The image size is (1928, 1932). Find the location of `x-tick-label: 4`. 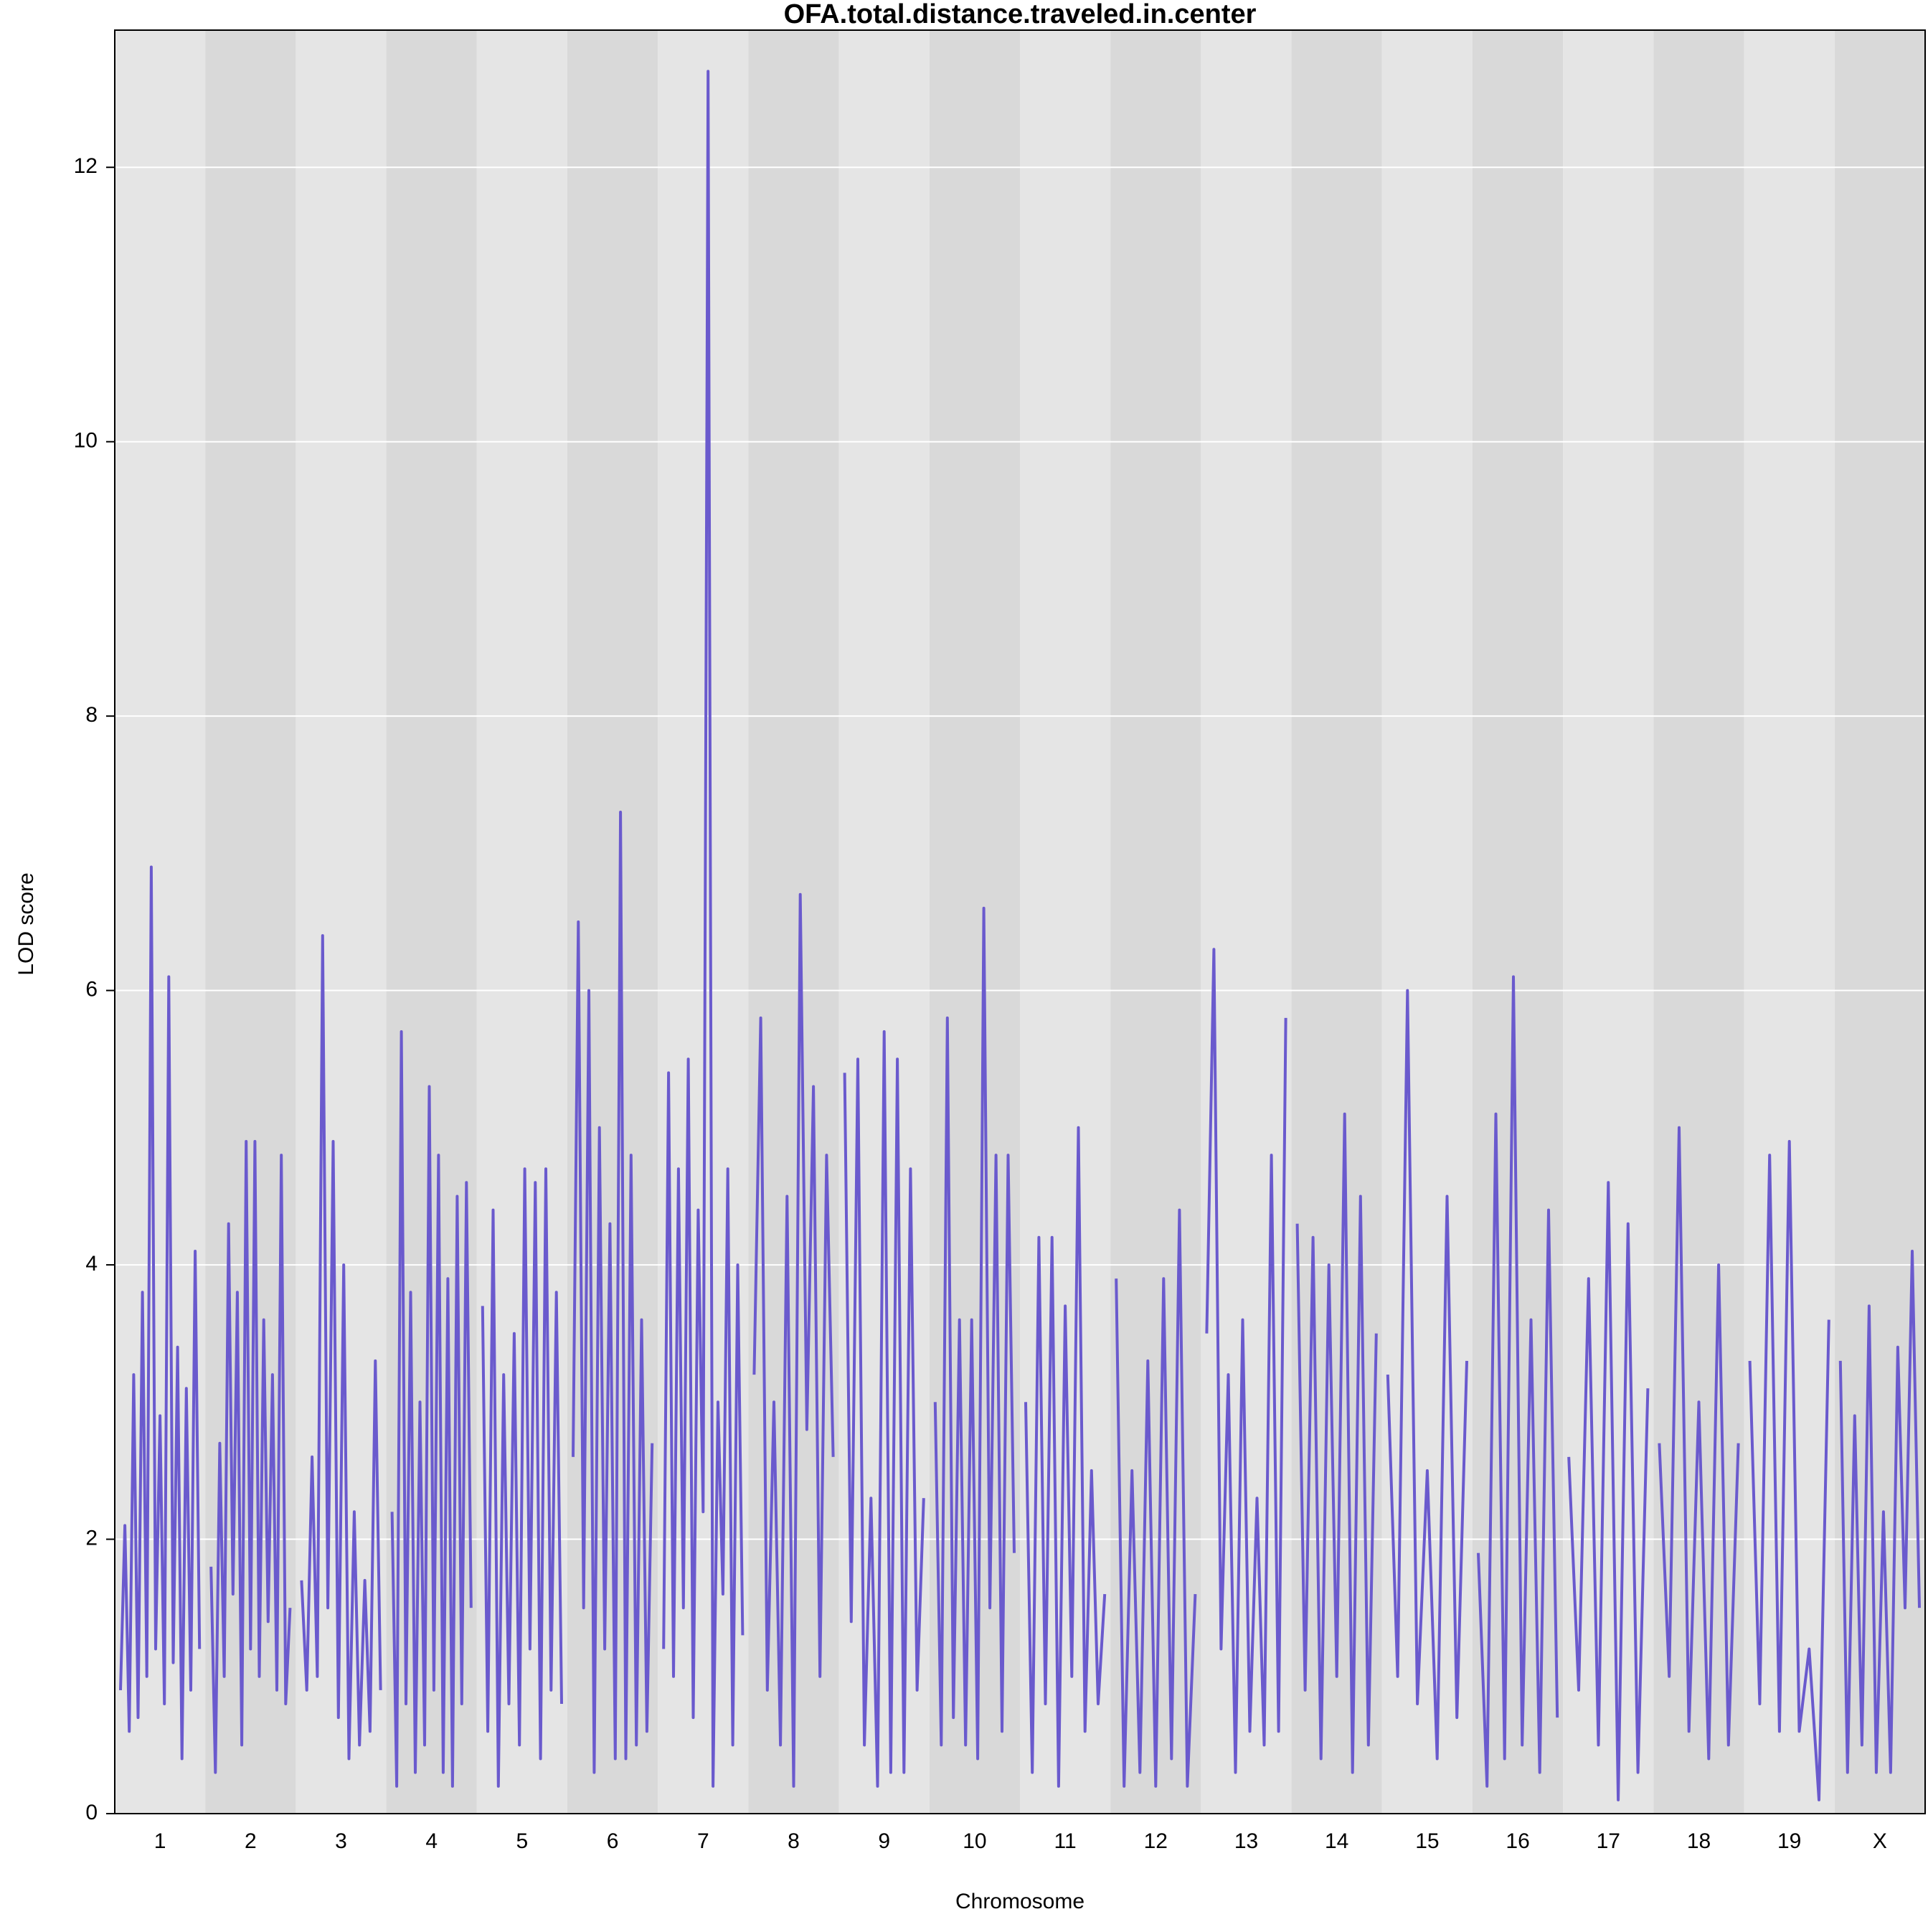

x-tick-label: 4 is located at coordinates (431, 1841).